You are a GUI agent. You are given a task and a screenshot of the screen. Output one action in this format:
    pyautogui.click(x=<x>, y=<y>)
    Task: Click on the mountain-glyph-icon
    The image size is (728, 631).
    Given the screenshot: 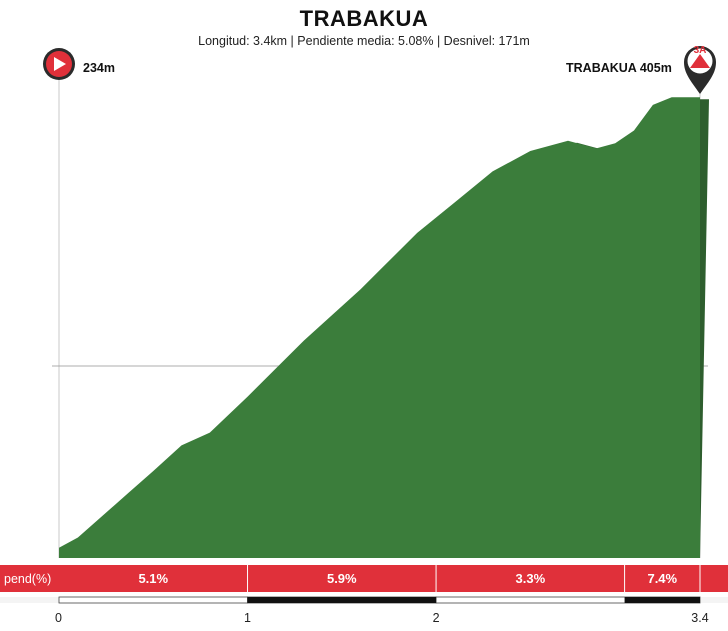 What is the action you would take?
    pyautogui.click(x=700, y=61)
    